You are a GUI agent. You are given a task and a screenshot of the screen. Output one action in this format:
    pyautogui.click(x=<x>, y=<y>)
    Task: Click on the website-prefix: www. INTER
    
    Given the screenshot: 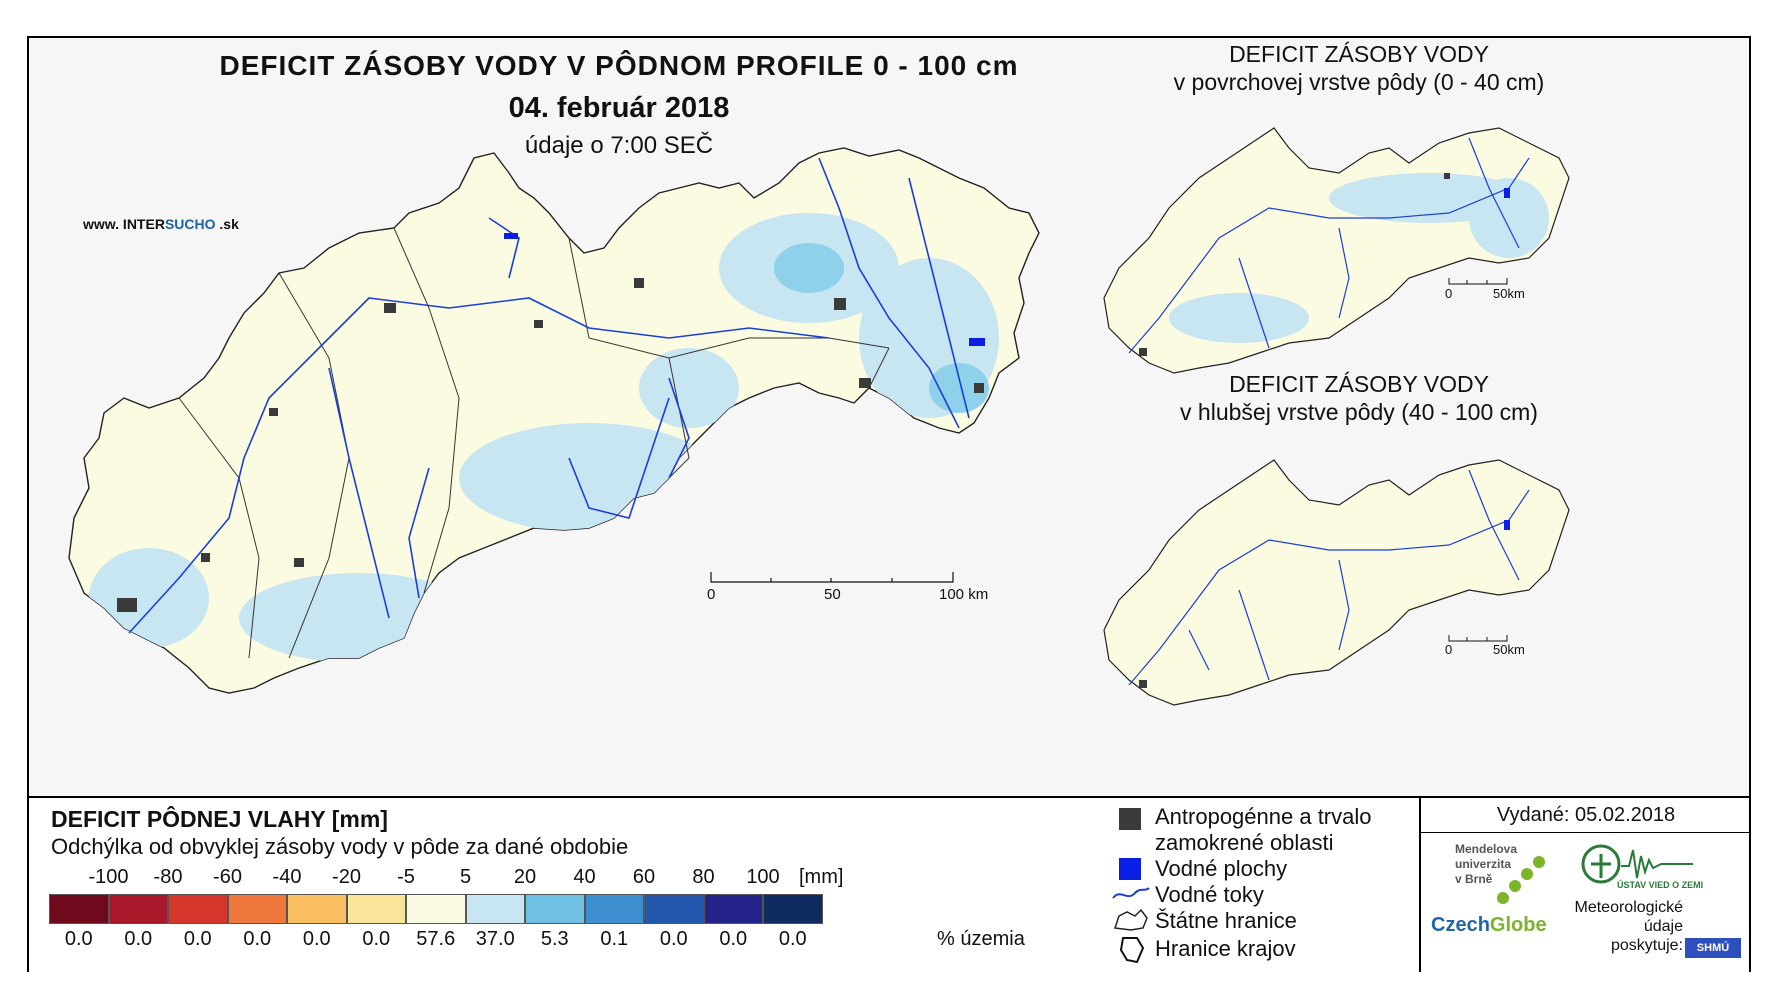 What is the action you would take?
    pyautogui.click(x=124, y=224)
    